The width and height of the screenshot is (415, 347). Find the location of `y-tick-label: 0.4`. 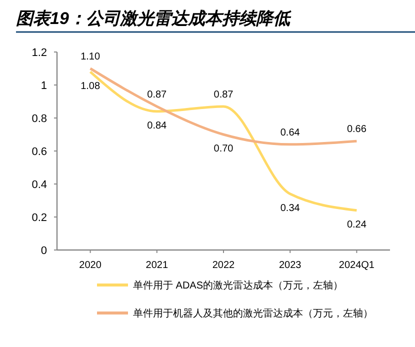

y-tick-label: 0.4 is located at coordinates (39, 184).